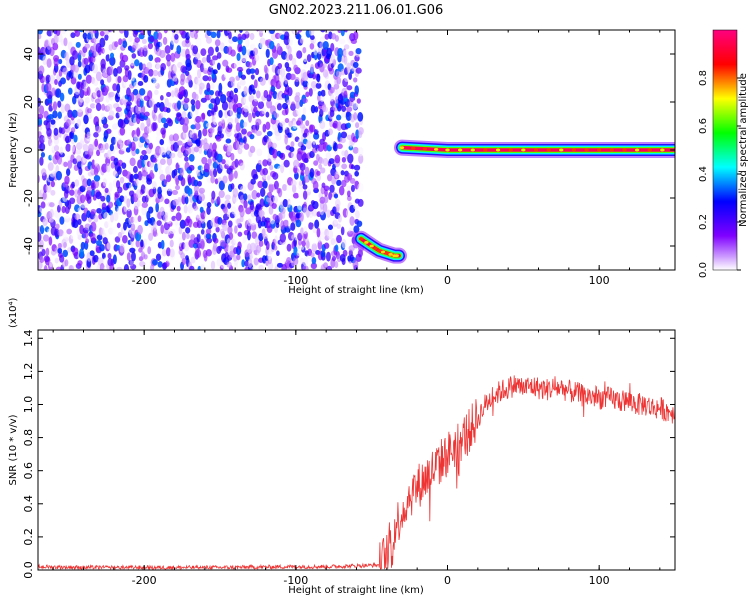 The height and width of the screenshot is (600, 750). What do you see at coordinates (361, 239) in the screenshot?
I see `heatmap-ridge-cell` at bounding box center [361, 239].